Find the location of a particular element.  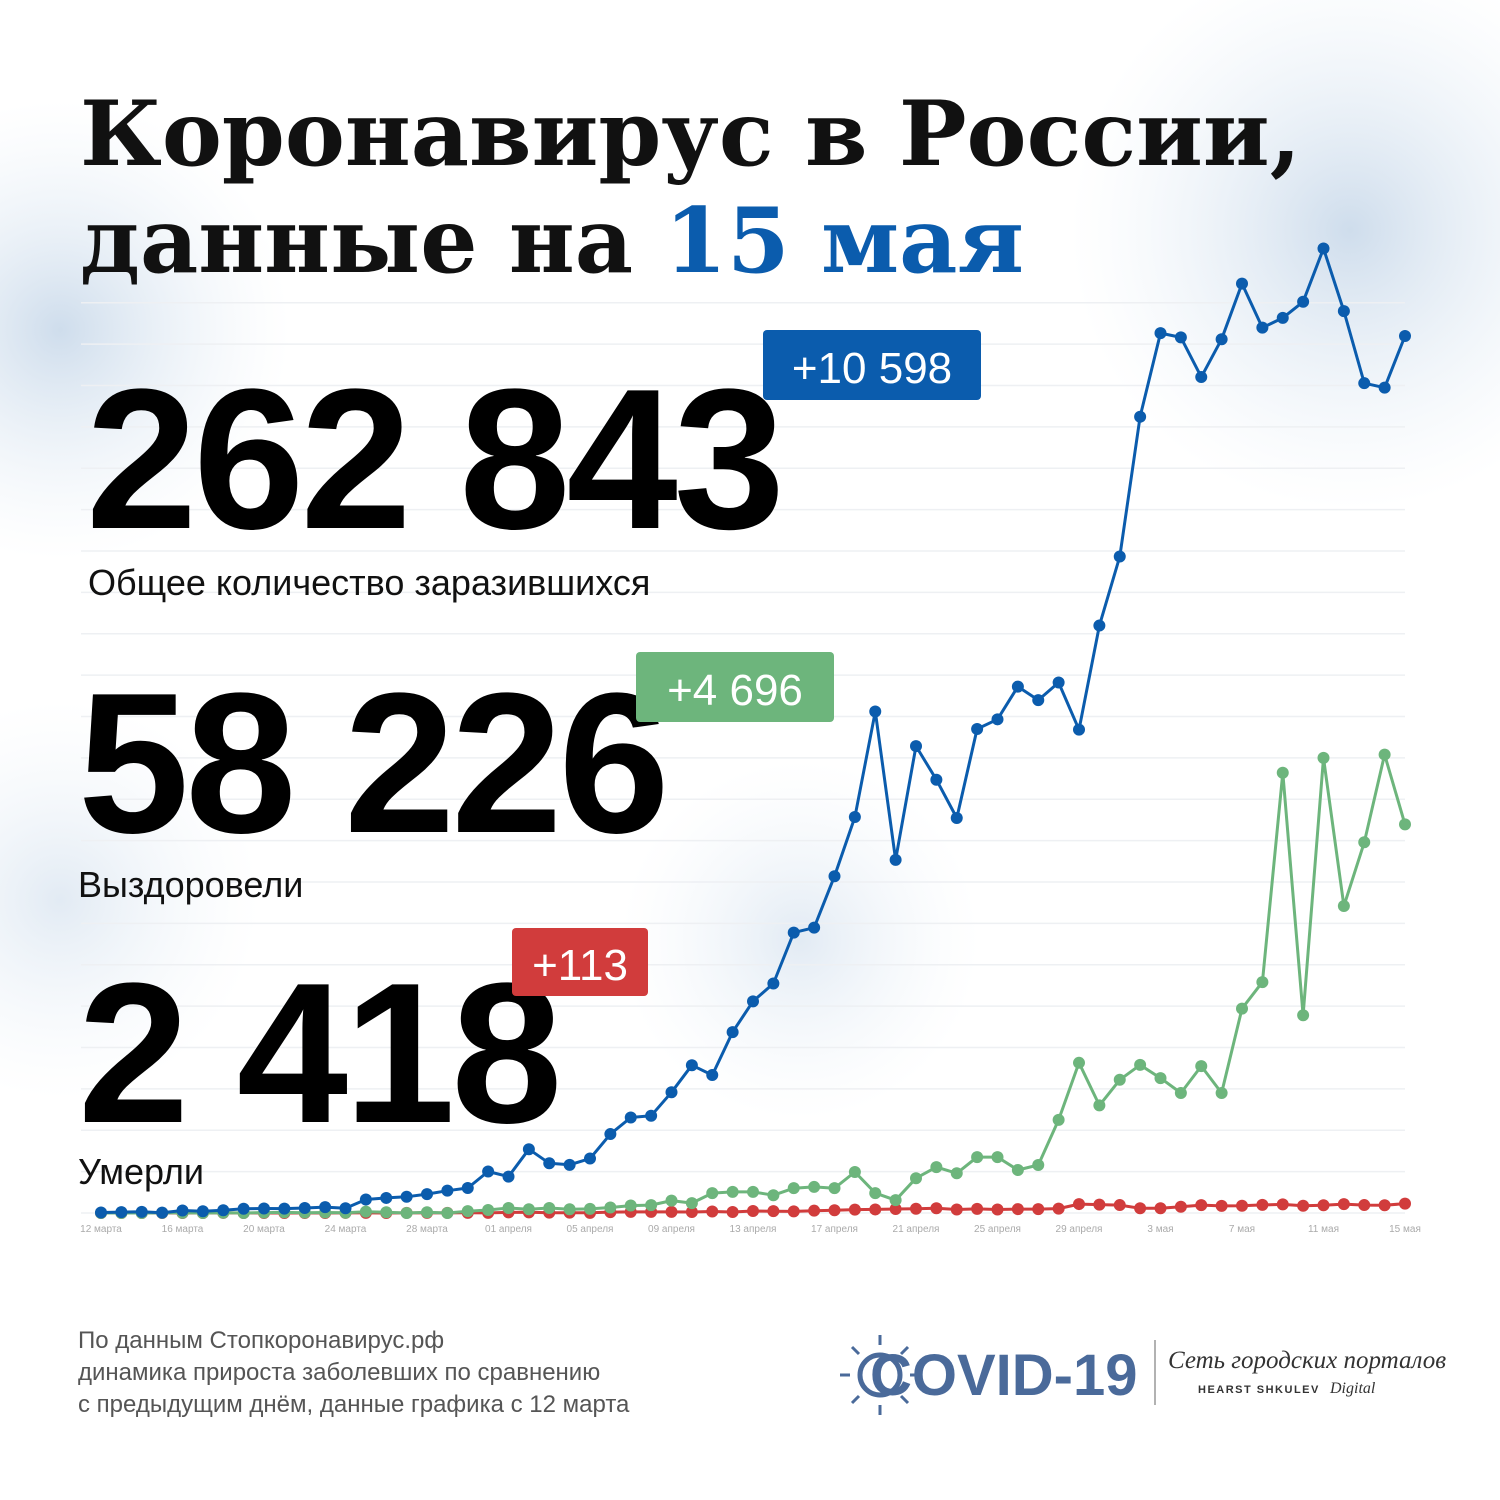

network-name: Сеть городских порталов is located at coordinates (1307, 1360).